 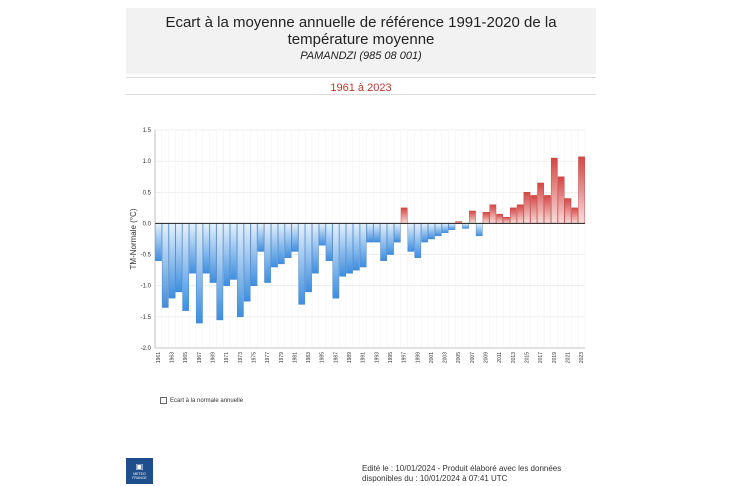 I want to click on x-tick-label: 2009, so click(x=487, y=357).